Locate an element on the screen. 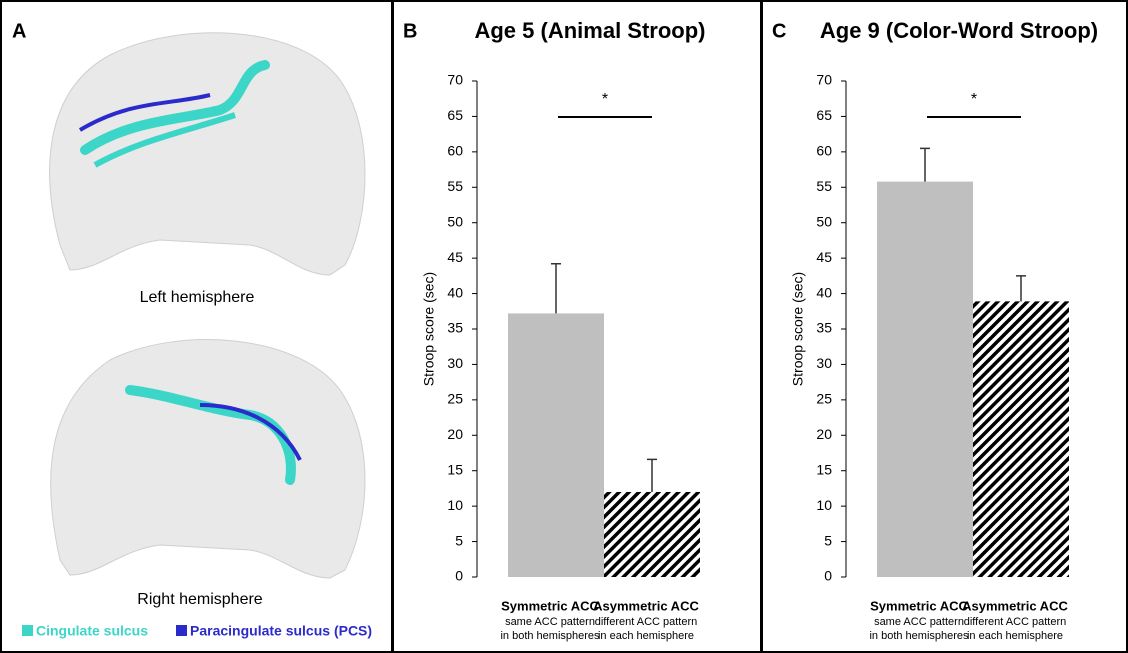  caption: Left hemisphere is located at coordinates (197, 297).